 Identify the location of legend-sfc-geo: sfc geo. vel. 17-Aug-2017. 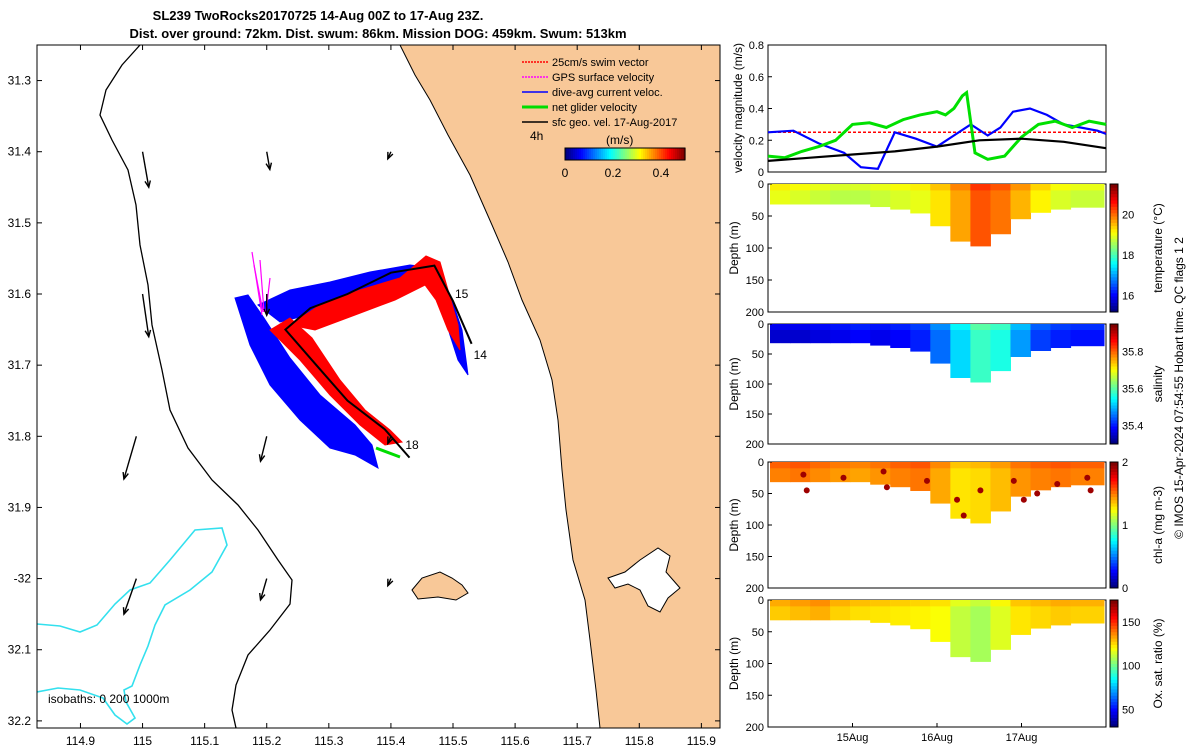
(614, 123).